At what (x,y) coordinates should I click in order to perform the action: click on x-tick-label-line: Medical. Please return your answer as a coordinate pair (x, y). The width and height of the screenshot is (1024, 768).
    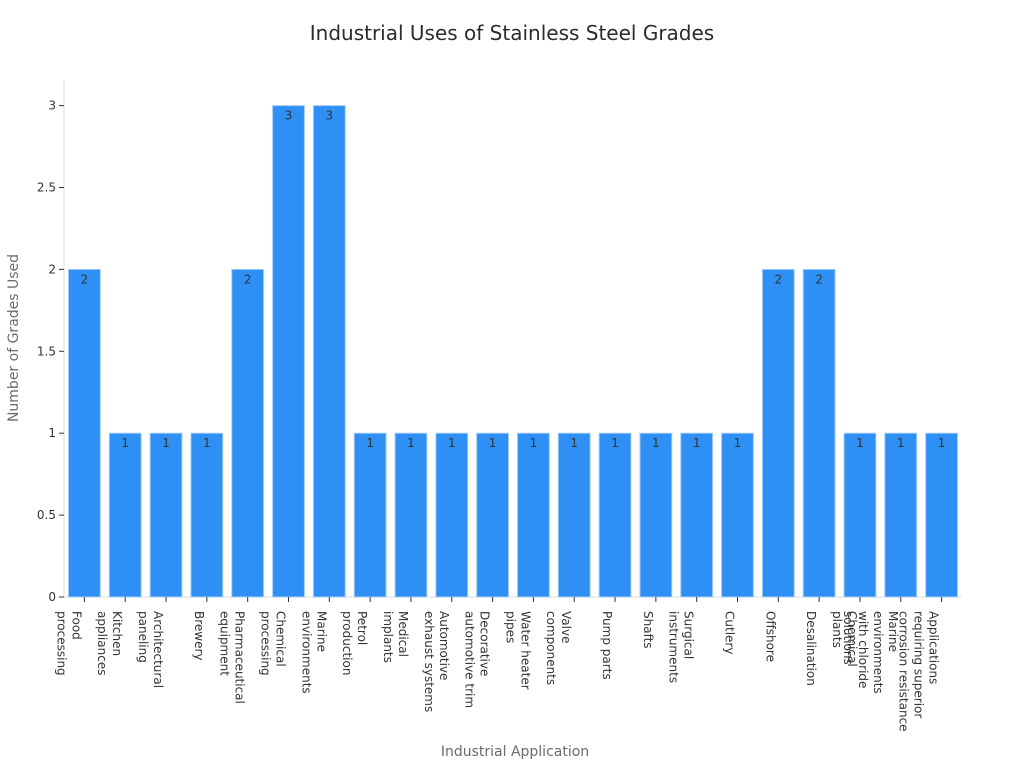
    Looking at the image, I should click on (403, 634).